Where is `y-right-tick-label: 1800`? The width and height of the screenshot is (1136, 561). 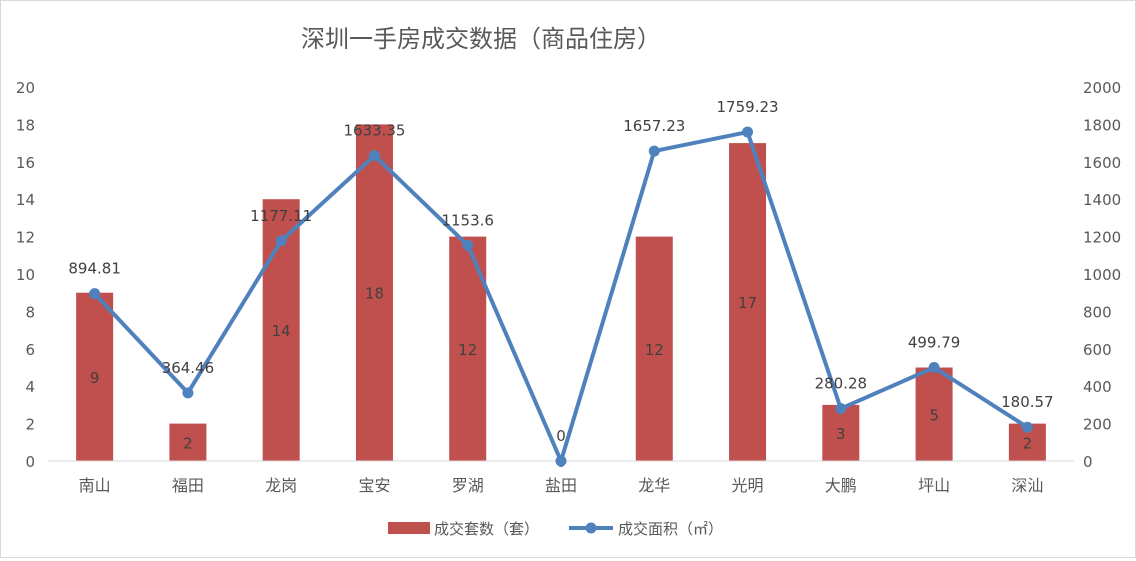
y-right-tick-label: 1800 is located at coordinates (1102, 125).